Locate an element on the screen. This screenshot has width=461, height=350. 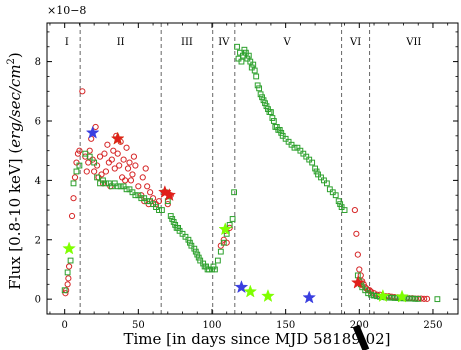
x-tick-label: 50 is located at coordinates (138, 325).